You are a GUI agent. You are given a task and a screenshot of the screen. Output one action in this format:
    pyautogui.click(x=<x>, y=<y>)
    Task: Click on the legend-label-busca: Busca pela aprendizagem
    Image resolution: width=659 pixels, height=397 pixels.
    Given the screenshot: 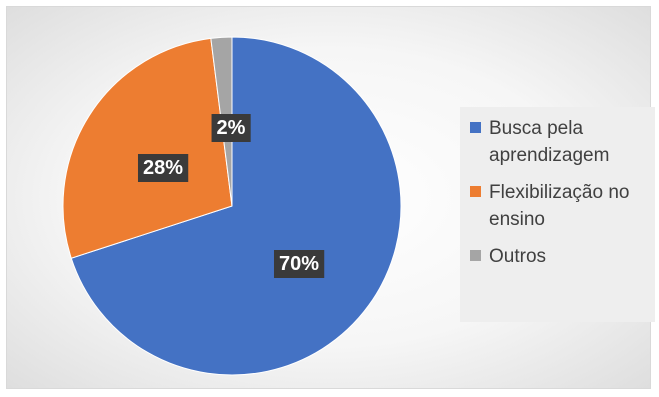 What is the action you would take?
    pyautogui.click(x=549, y=142)
    